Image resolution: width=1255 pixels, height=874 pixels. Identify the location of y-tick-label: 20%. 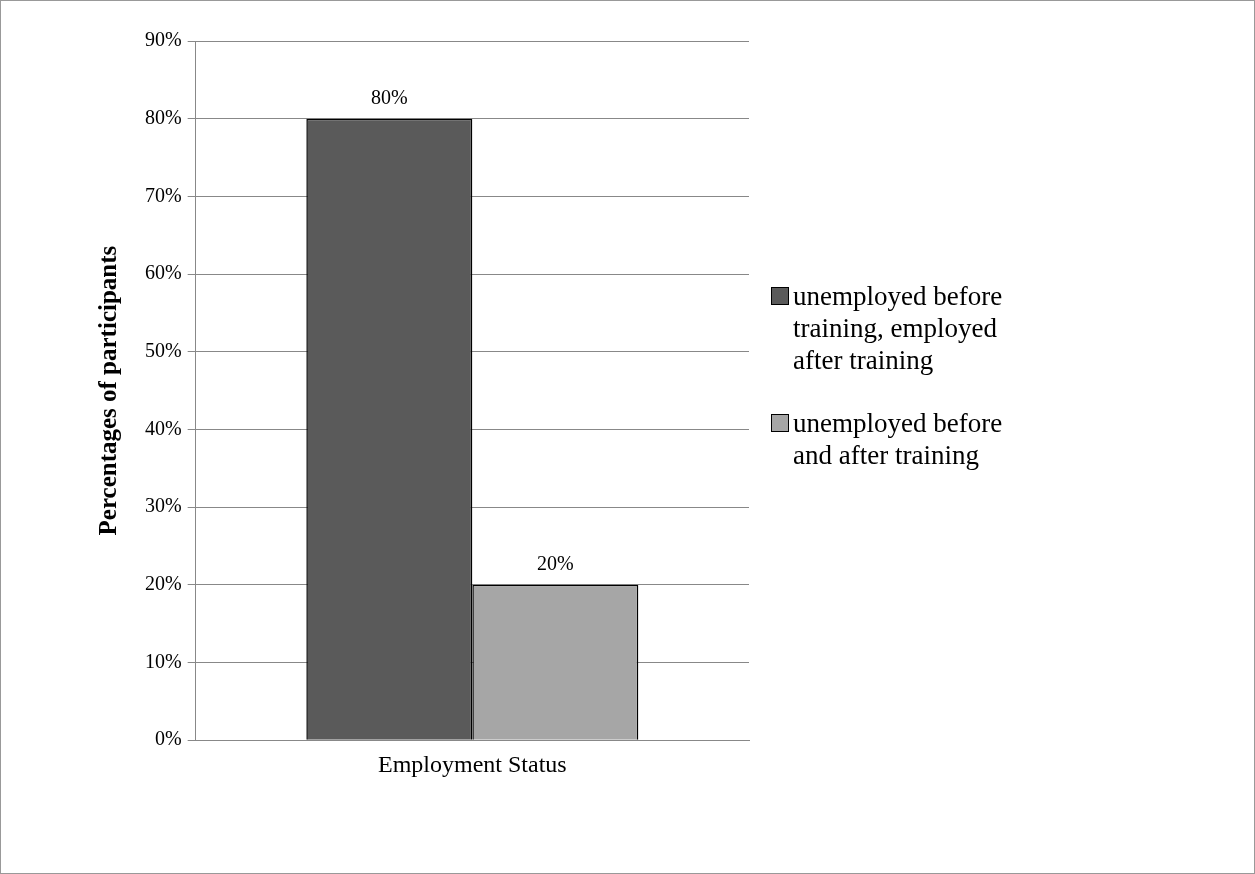
(163, 583).